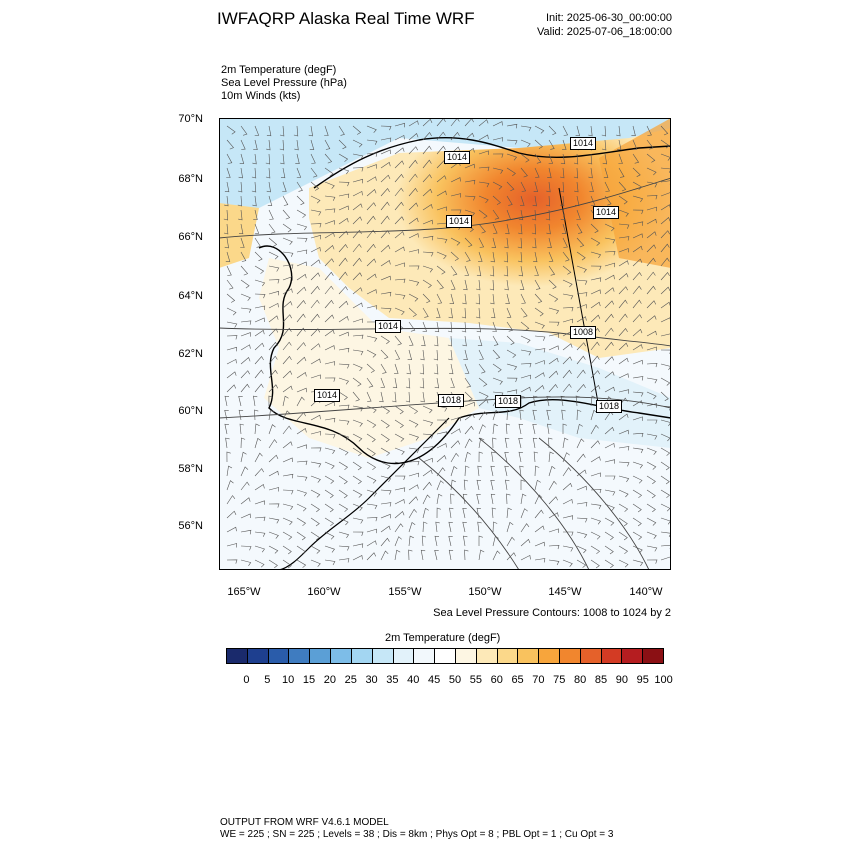  Describe the element at coordinates (490, 243) in the screenshot. I see `interior-warm-area` at that location.